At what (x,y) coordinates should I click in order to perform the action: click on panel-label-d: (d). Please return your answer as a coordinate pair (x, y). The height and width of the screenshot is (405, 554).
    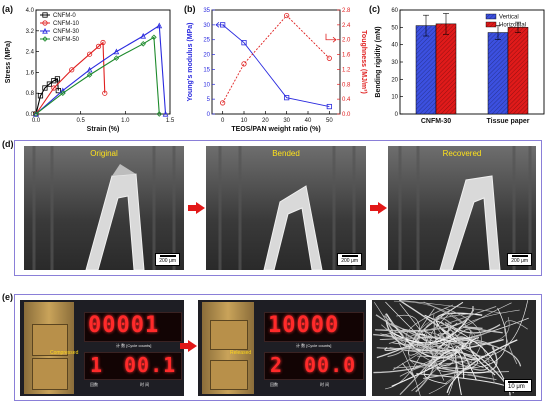
    Looking at the image, I should click on (8, 144).